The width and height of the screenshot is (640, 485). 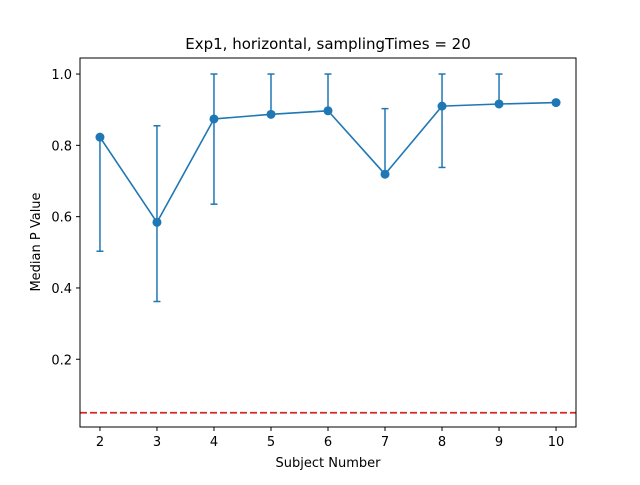 I want to click on chart-title: Exp1, horizontal, samplingTimes = 20, so click(x=328, y=44).